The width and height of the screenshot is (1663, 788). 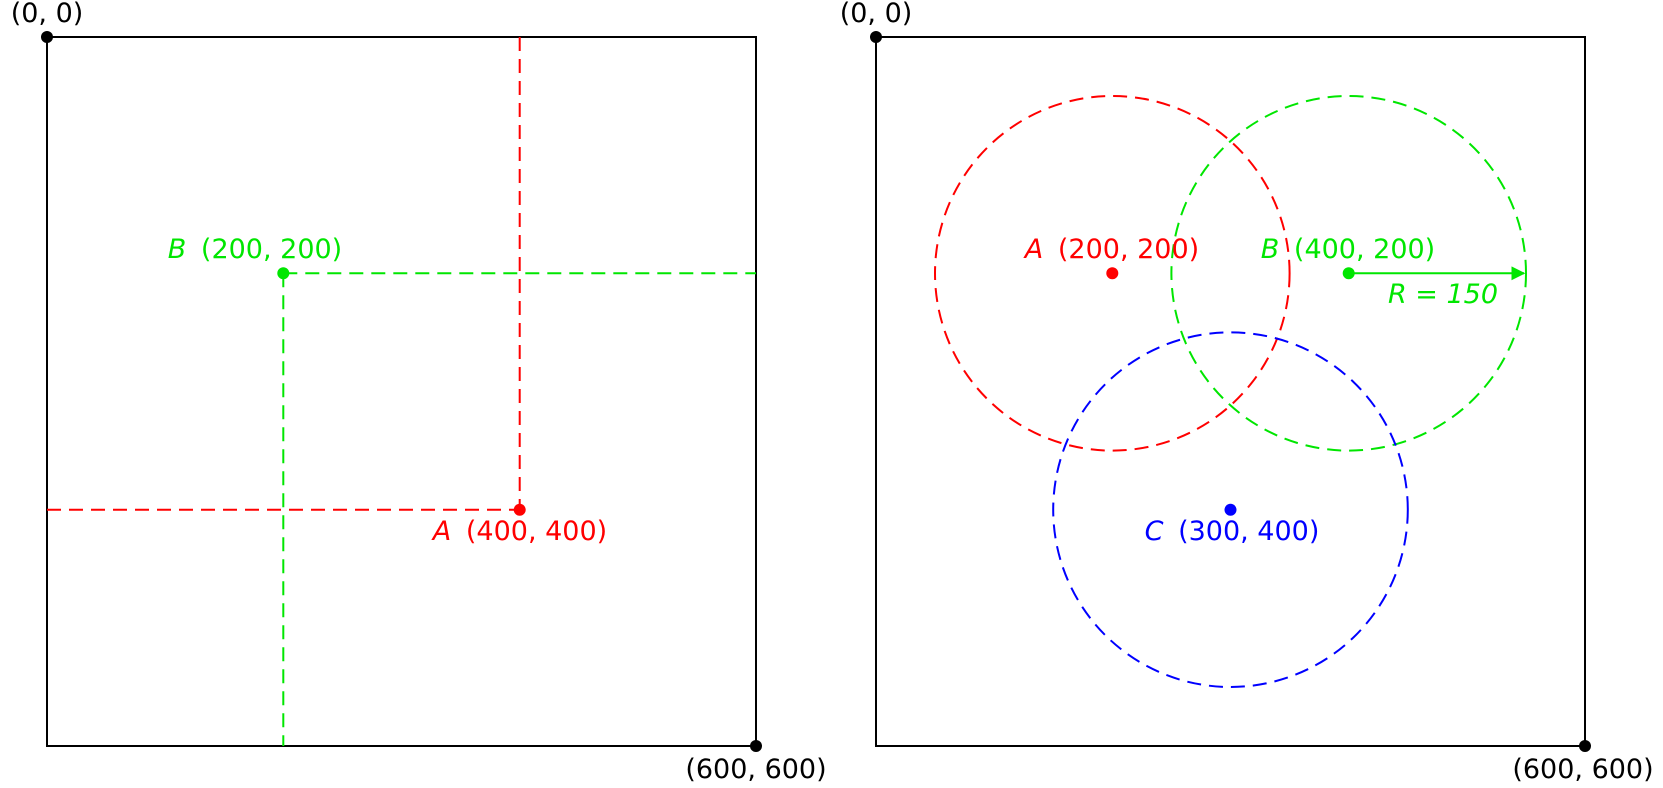 I want to click on point-b-label: B (200, 200), so click(x=255, y=249).